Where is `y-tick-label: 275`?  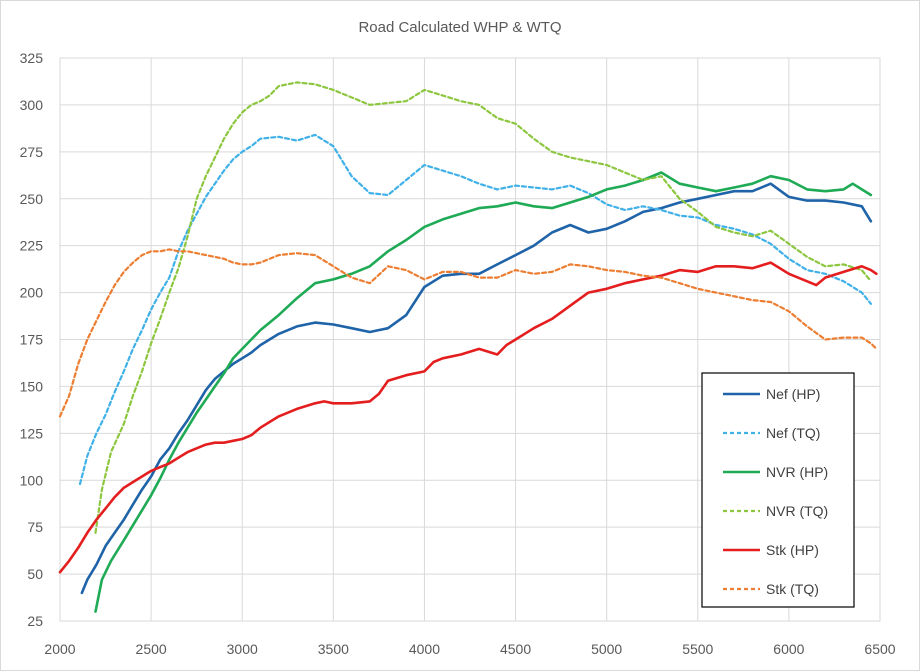
y-tick-label: 275 is located at coordinates (32, 152).